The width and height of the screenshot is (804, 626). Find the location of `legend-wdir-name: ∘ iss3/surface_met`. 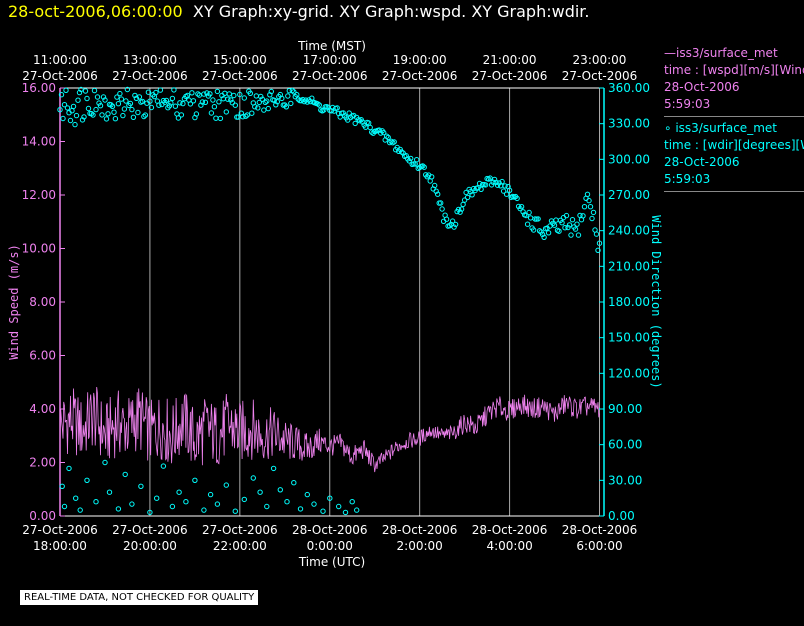

legend-wdir-name: ∘ iss3/surface_met is located at coordinates (720, 128).